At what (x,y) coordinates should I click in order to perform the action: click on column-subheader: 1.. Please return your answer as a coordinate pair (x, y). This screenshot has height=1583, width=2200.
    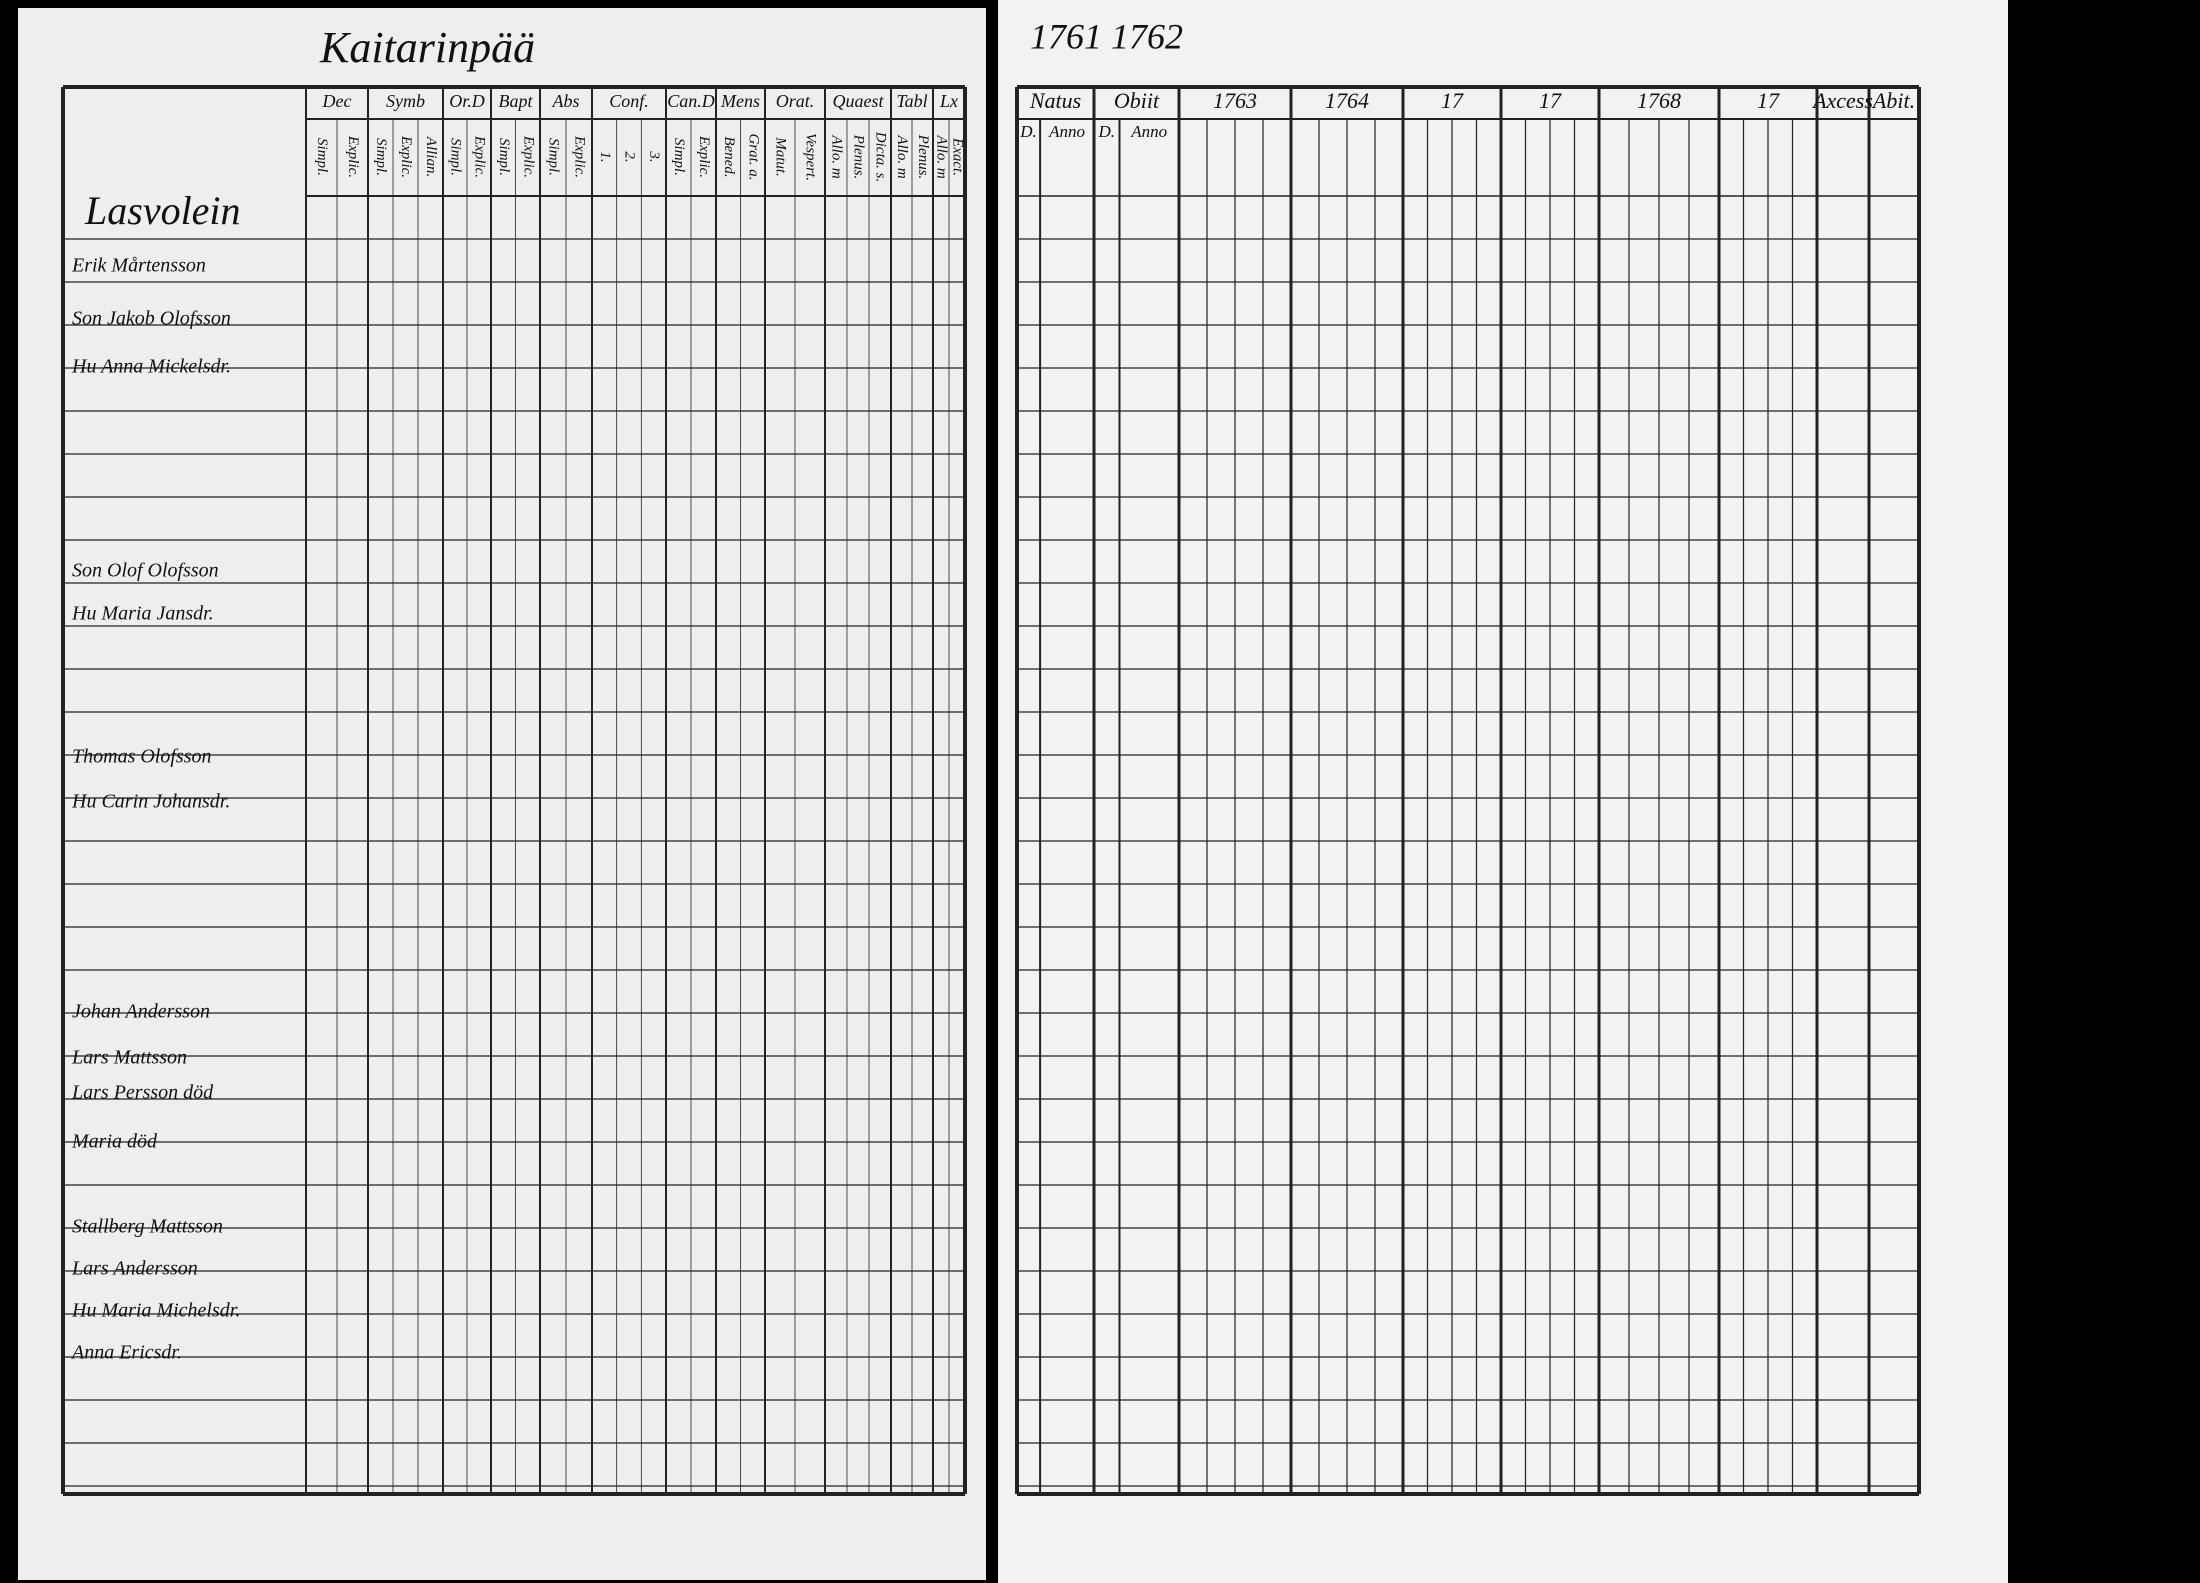
    Looking at the image, I should click on (605, 156).